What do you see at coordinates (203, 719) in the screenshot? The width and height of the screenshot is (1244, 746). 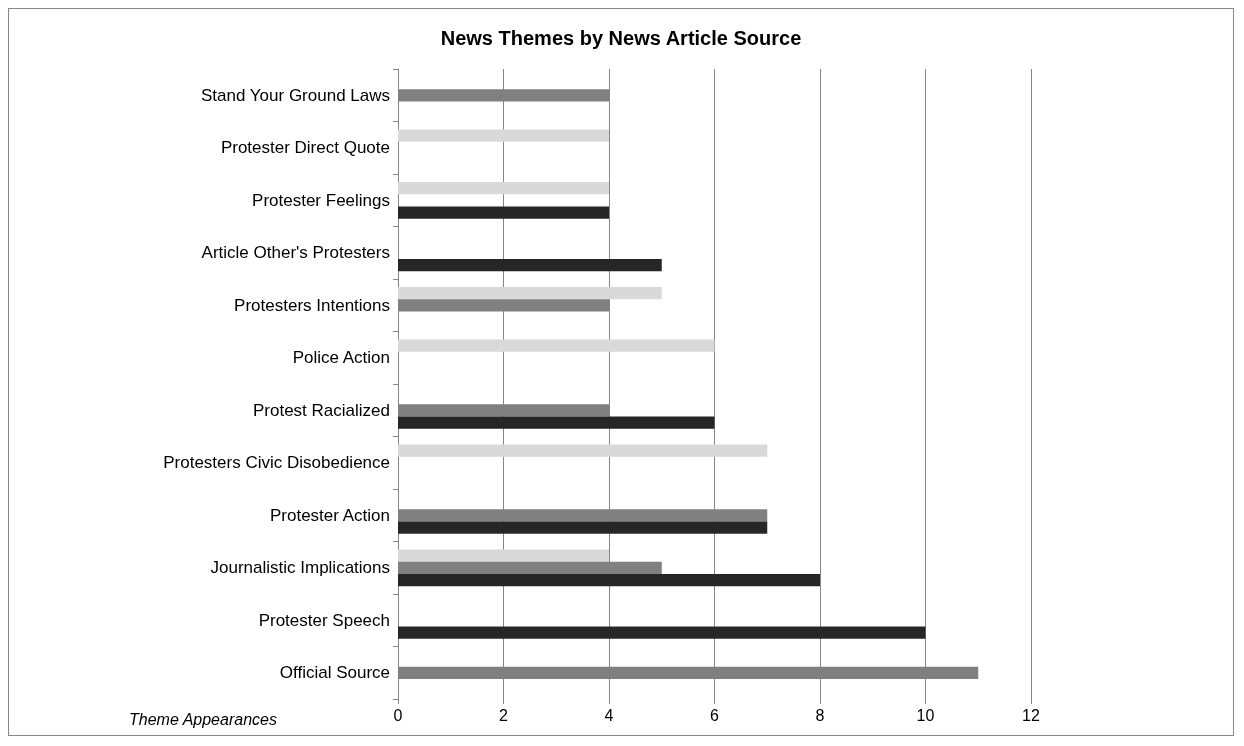 I see `x-axis-title: Theme Appearances` at bounding box center [203, 719].